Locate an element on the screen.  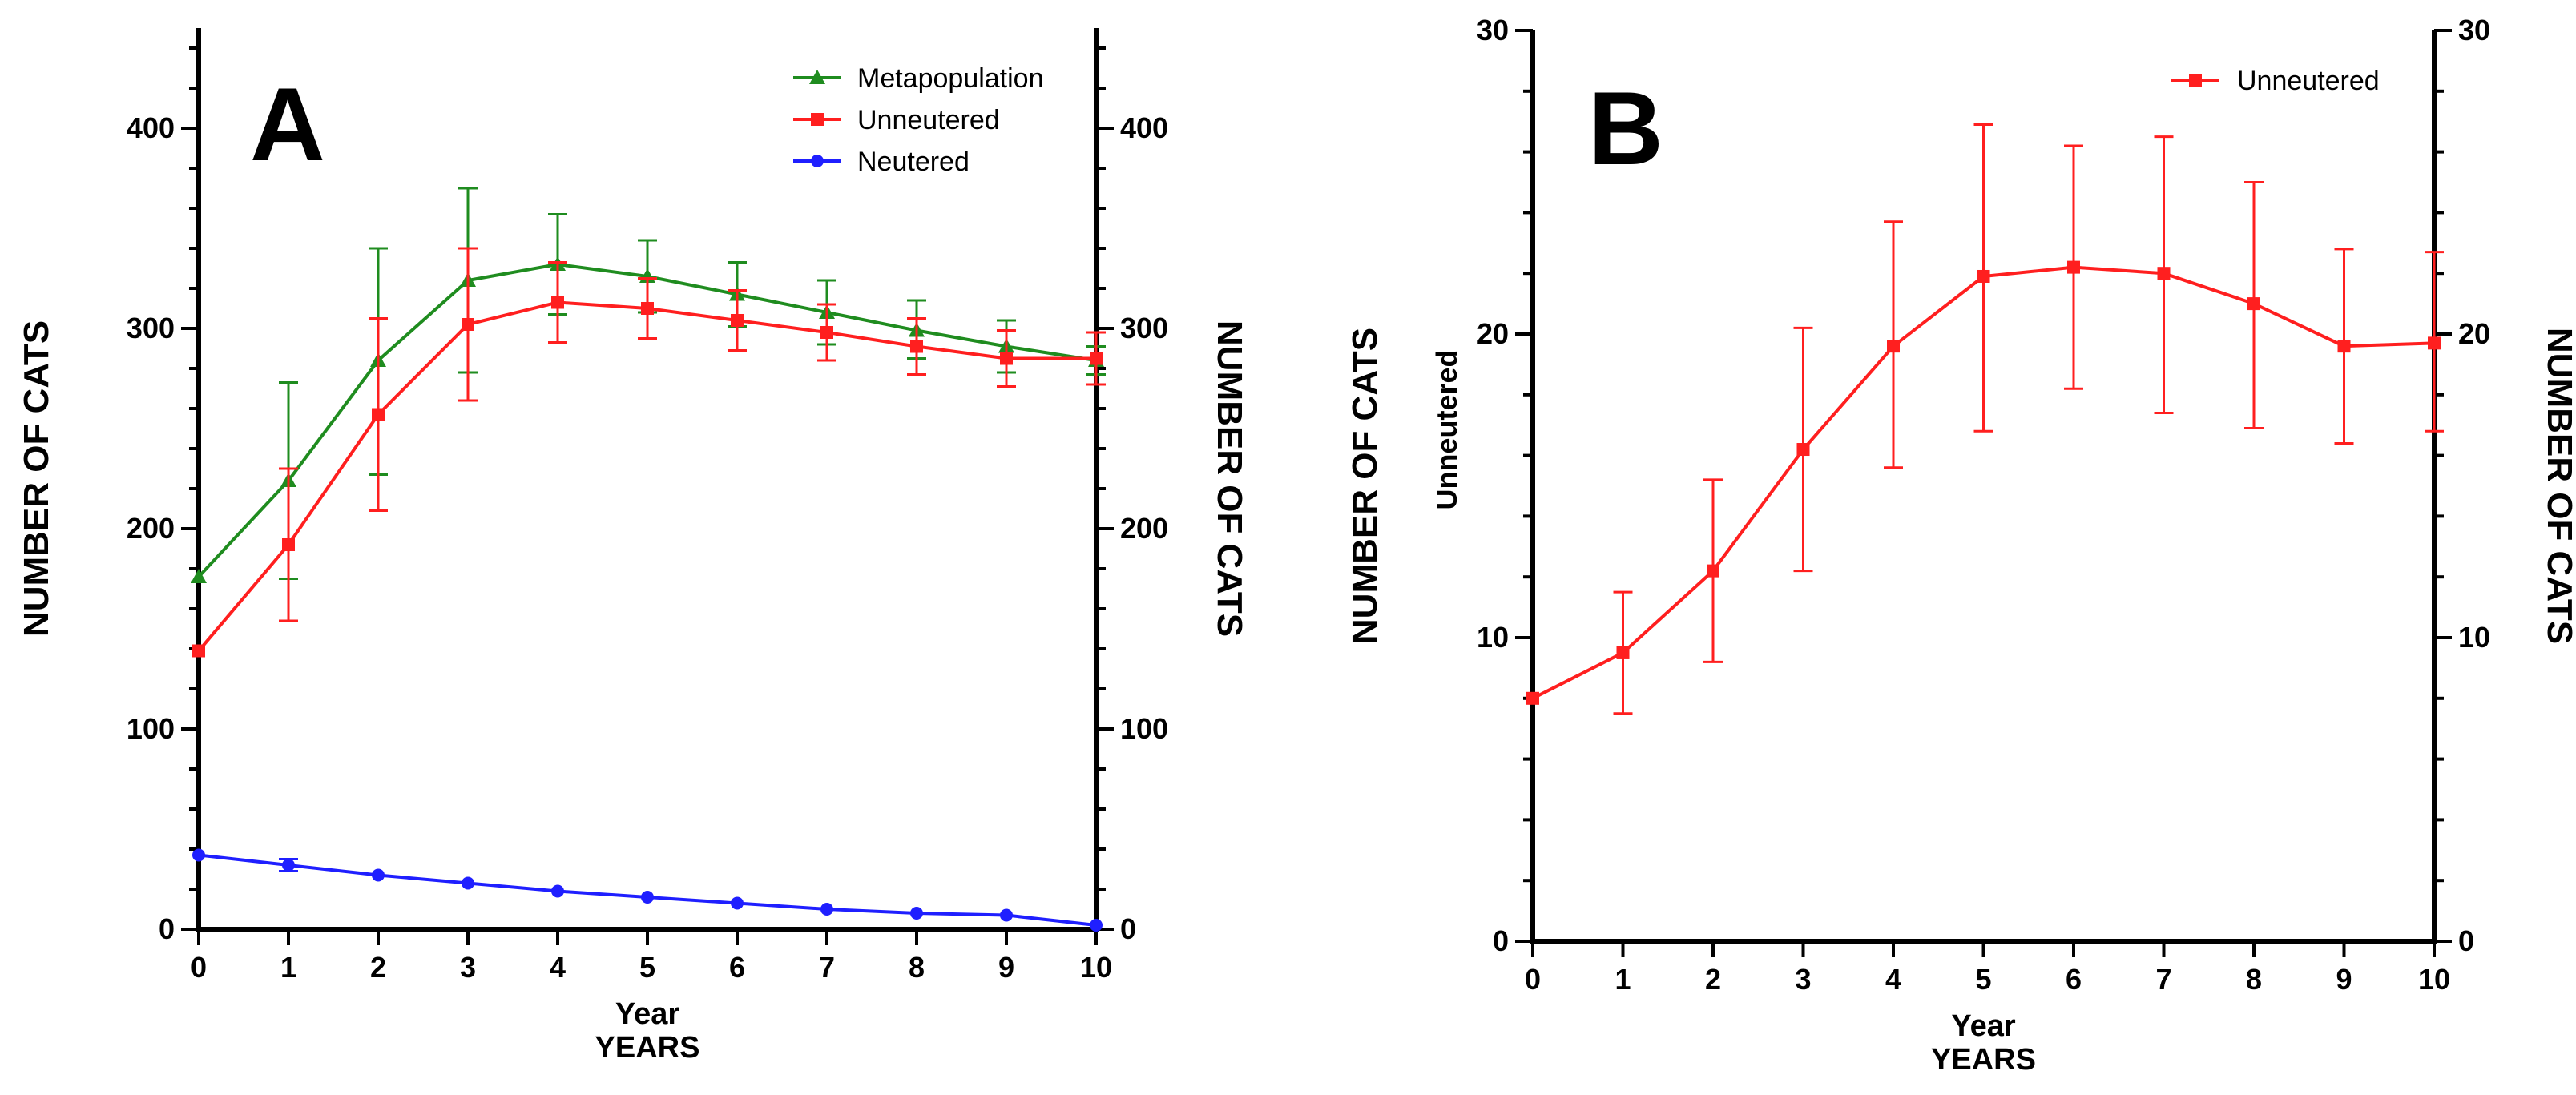
legend-label: Neutered is located at coordinates (913, 162).